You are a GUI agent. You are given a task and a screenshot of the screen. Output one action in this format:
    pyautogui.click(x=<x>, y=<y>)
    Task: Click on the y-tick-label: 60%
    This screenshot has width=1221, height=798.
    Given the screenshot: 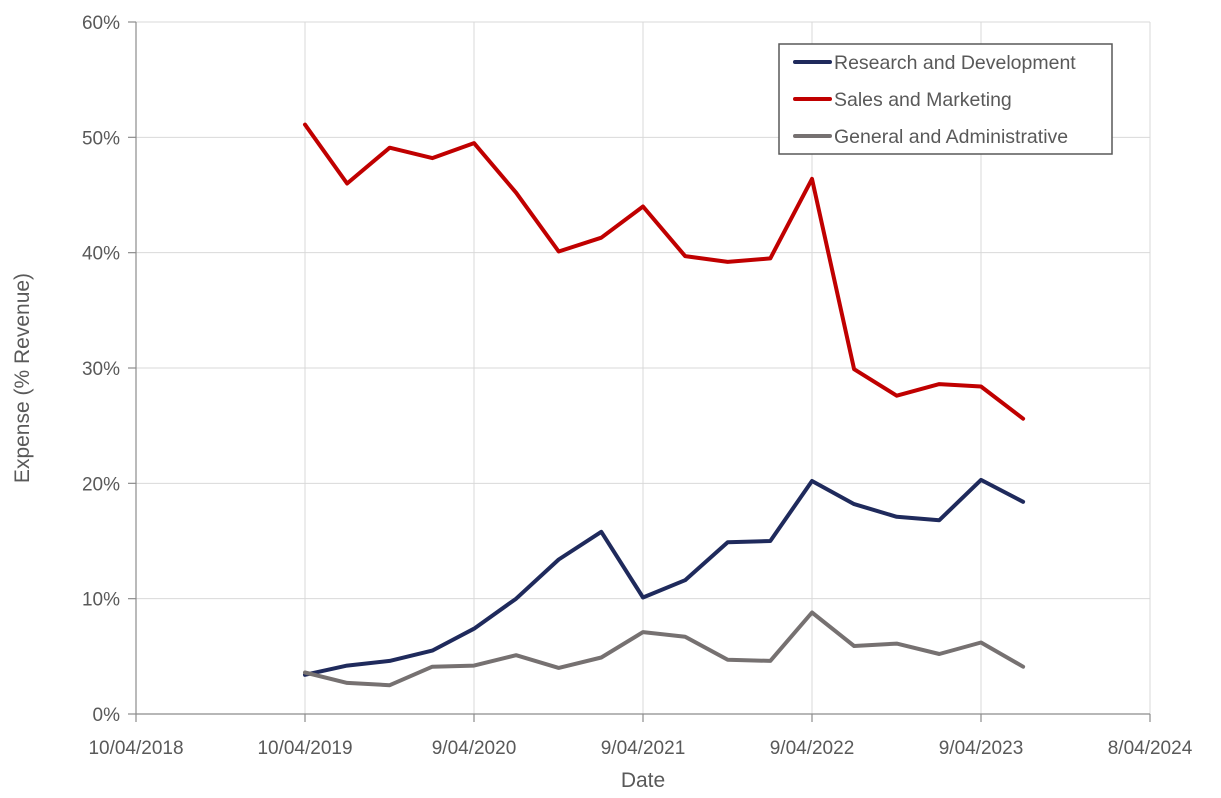 What is the action you would take?
    pyautogui.click(x=101, y=23)
    